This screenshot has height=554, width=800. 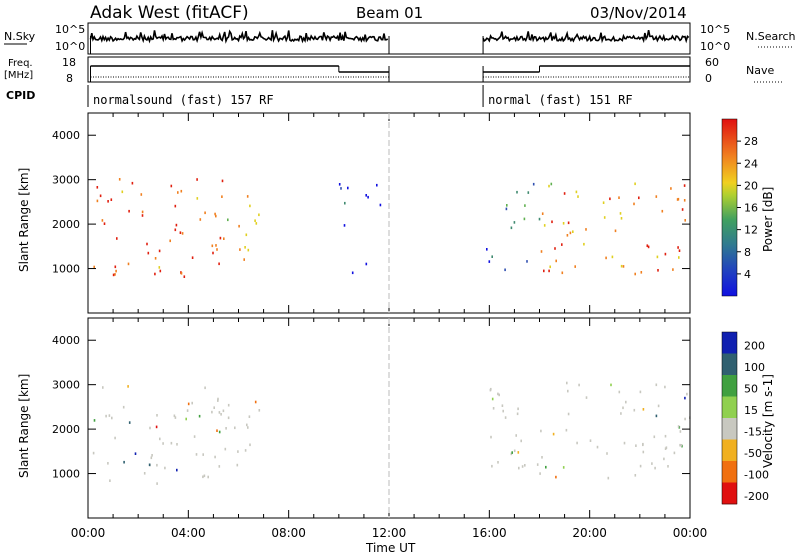 What do you see at coordinates (66, 474) in the screenshot?
I see `y-tick-label-1-0: 1000` at bounding box center [66, 474].